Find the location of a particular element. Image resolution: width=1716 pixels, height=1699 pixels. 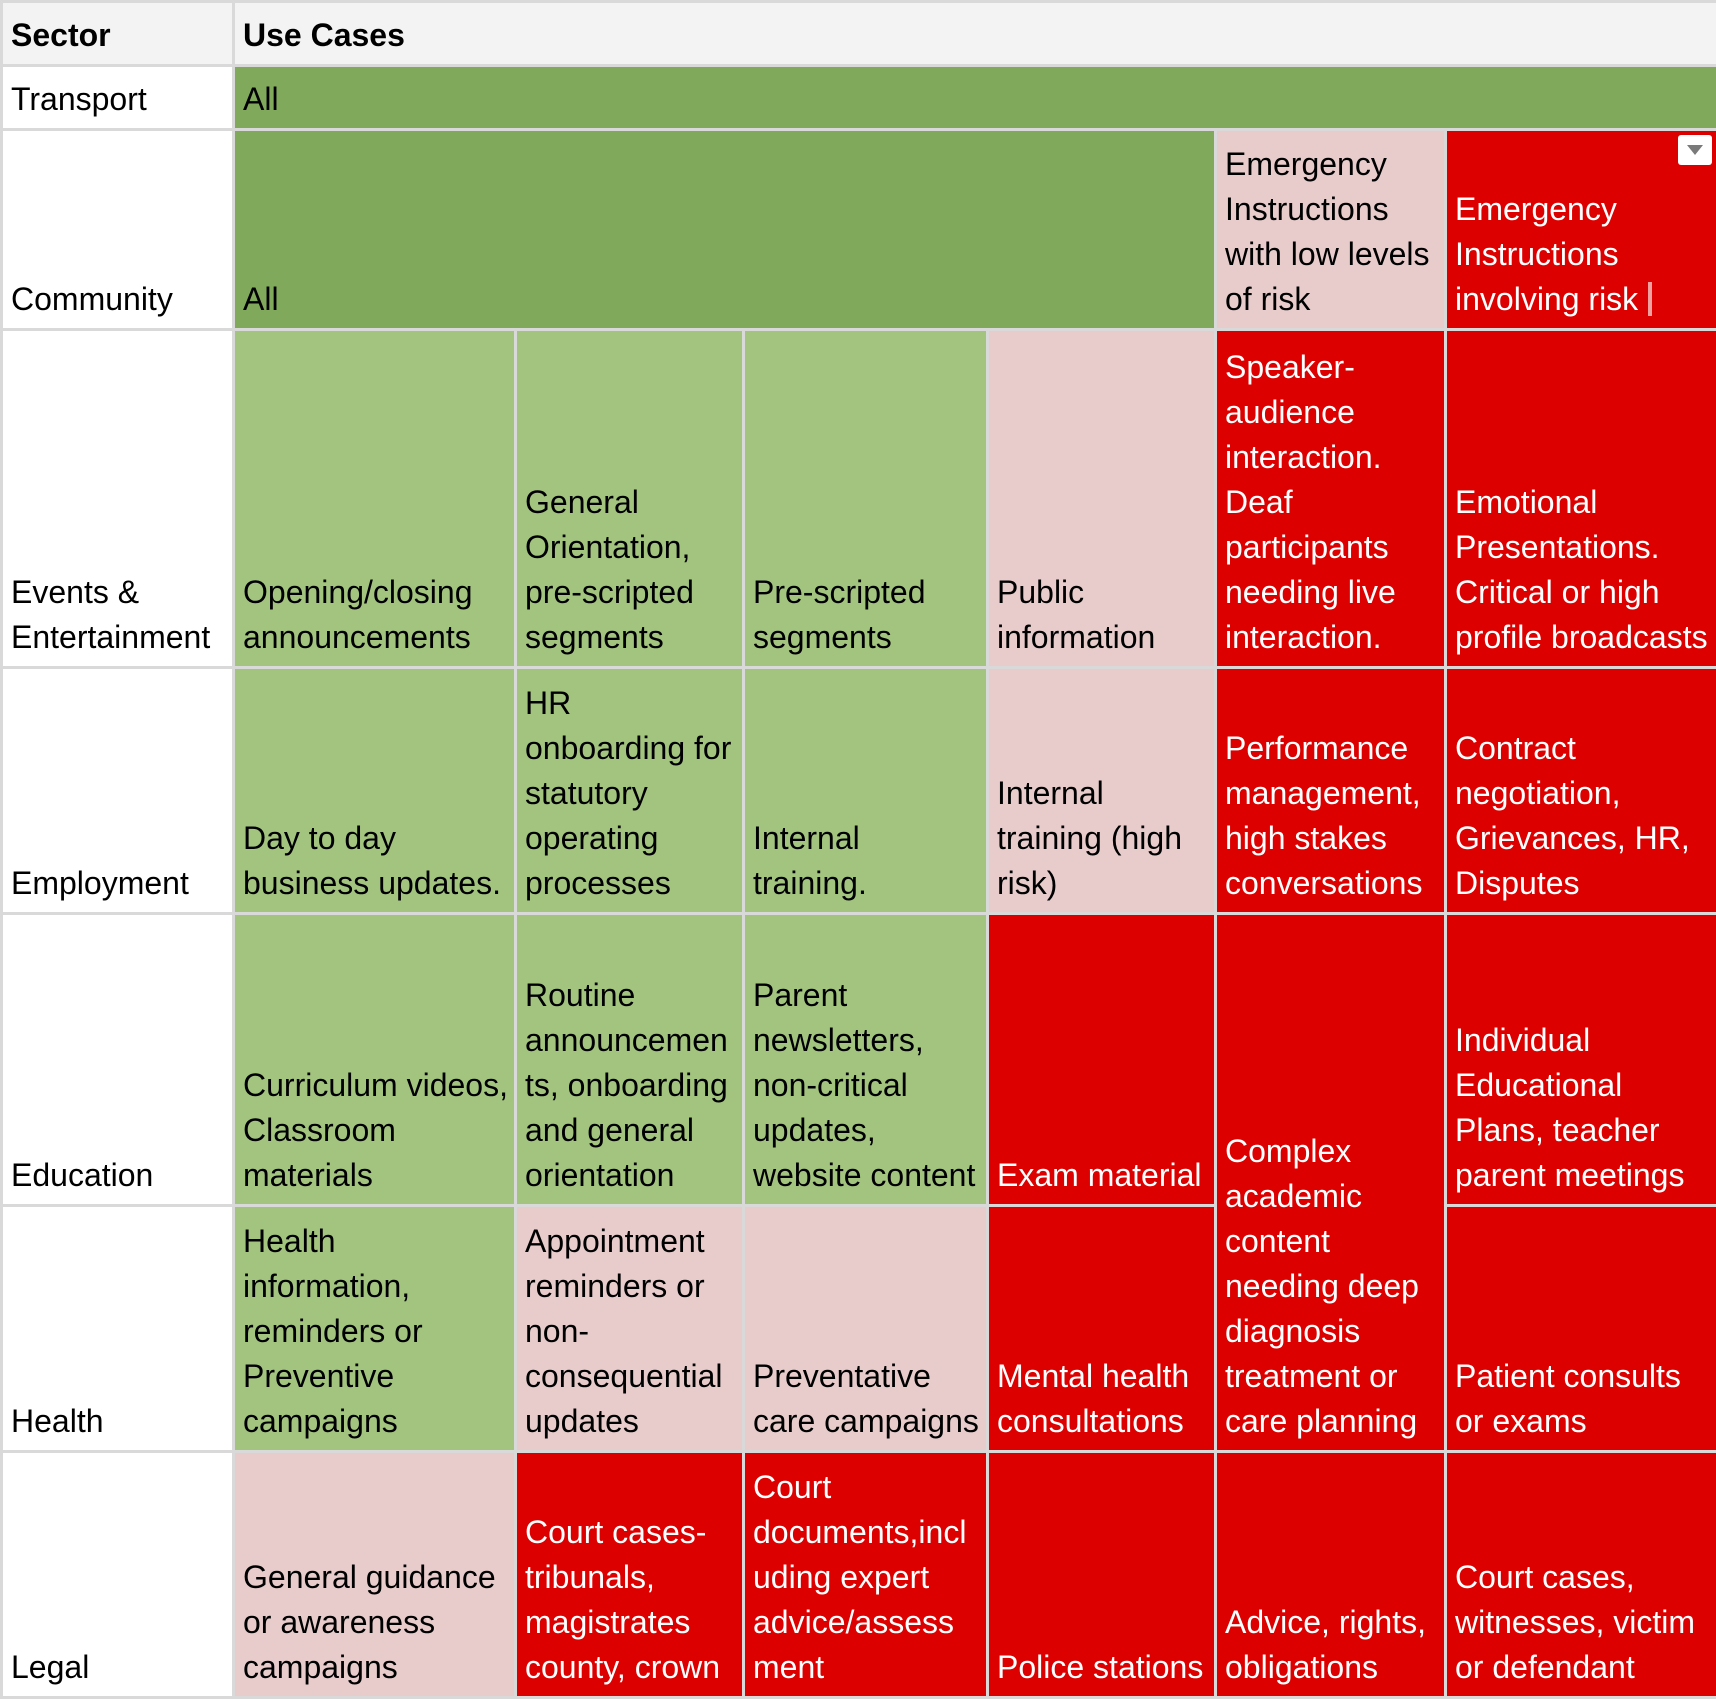

transport-row: Transport All is located at coordinates (859, 98).